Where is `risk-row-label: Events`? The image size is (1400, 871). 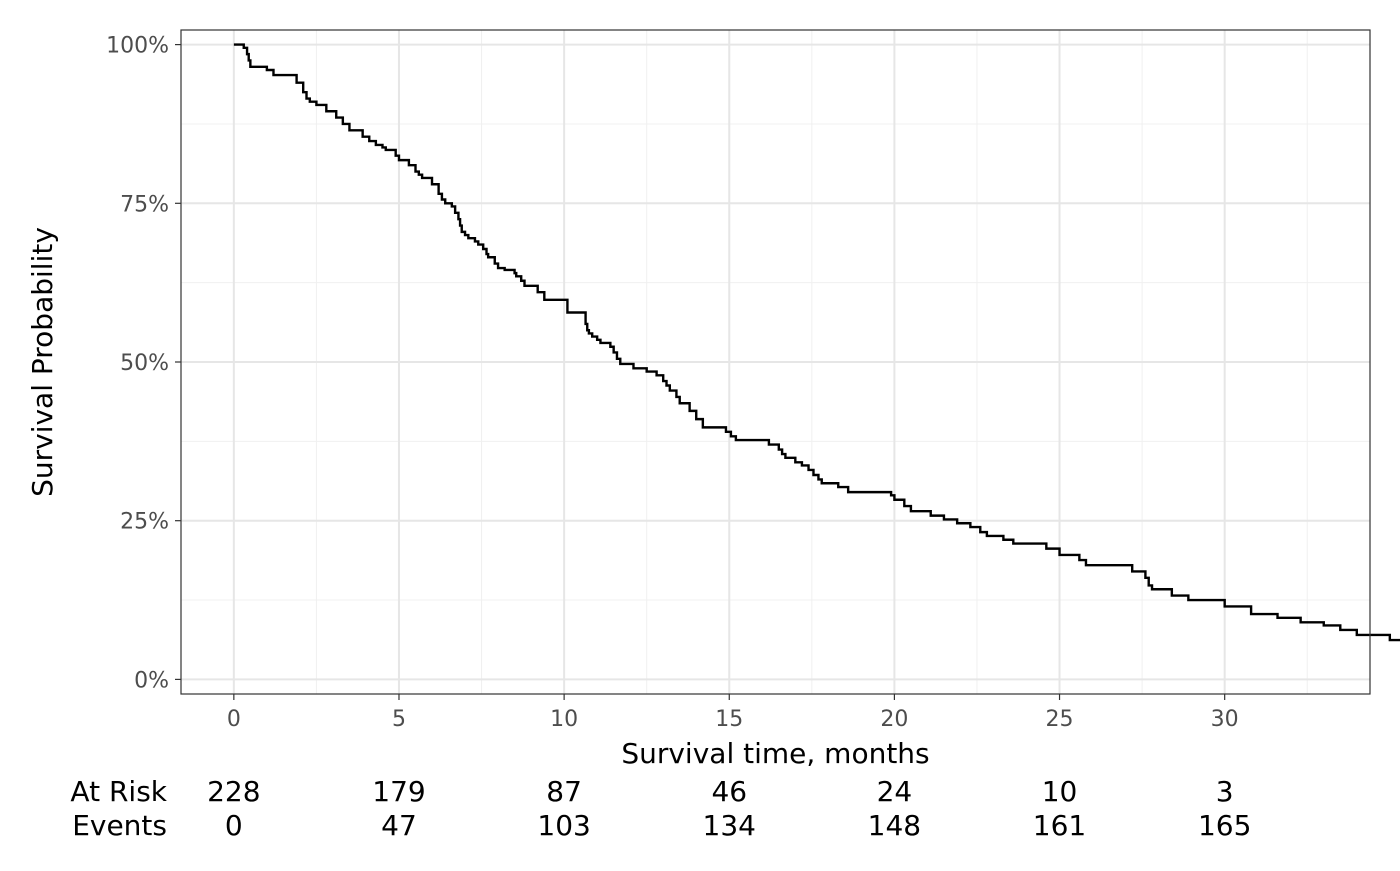 risk-row-label: Events is located at coordinates (119, 825).